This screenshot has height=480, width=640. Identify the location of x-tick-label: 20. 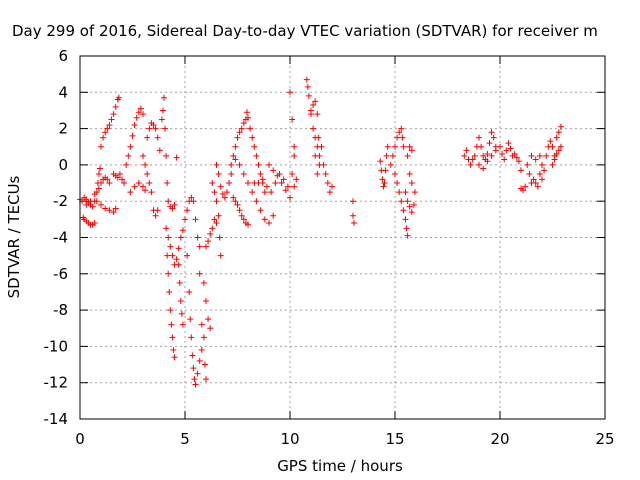
(499, 439).